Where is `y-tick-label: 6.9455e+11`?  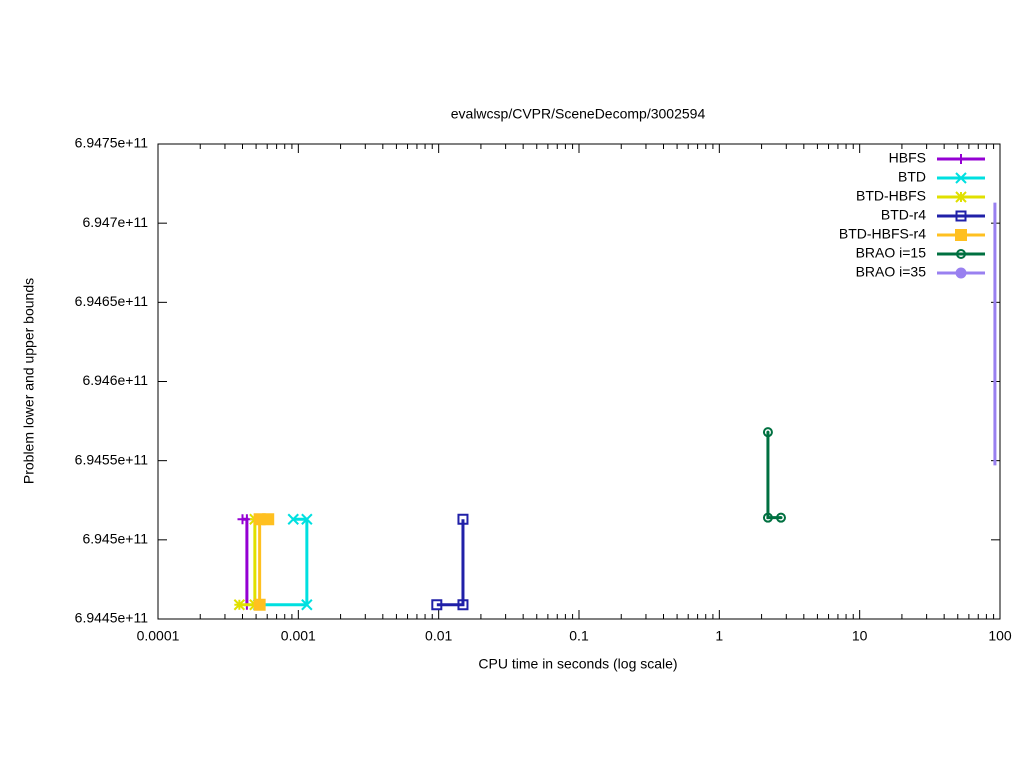 y-tick-label: 6.9455e+11 is located at coordinates (112, 459).